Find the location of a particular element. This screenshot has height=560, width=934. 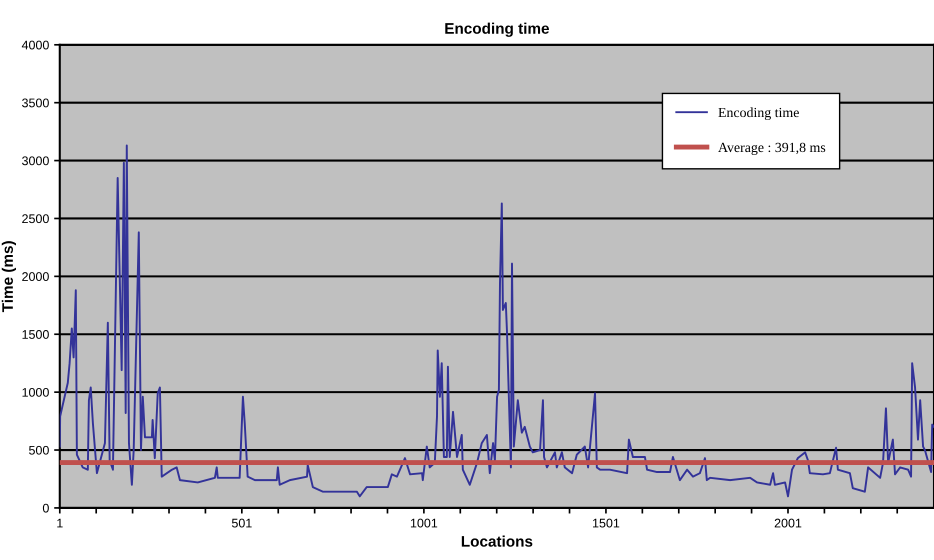

y-tick-label: 4000 is located at coordinates (35, 45).